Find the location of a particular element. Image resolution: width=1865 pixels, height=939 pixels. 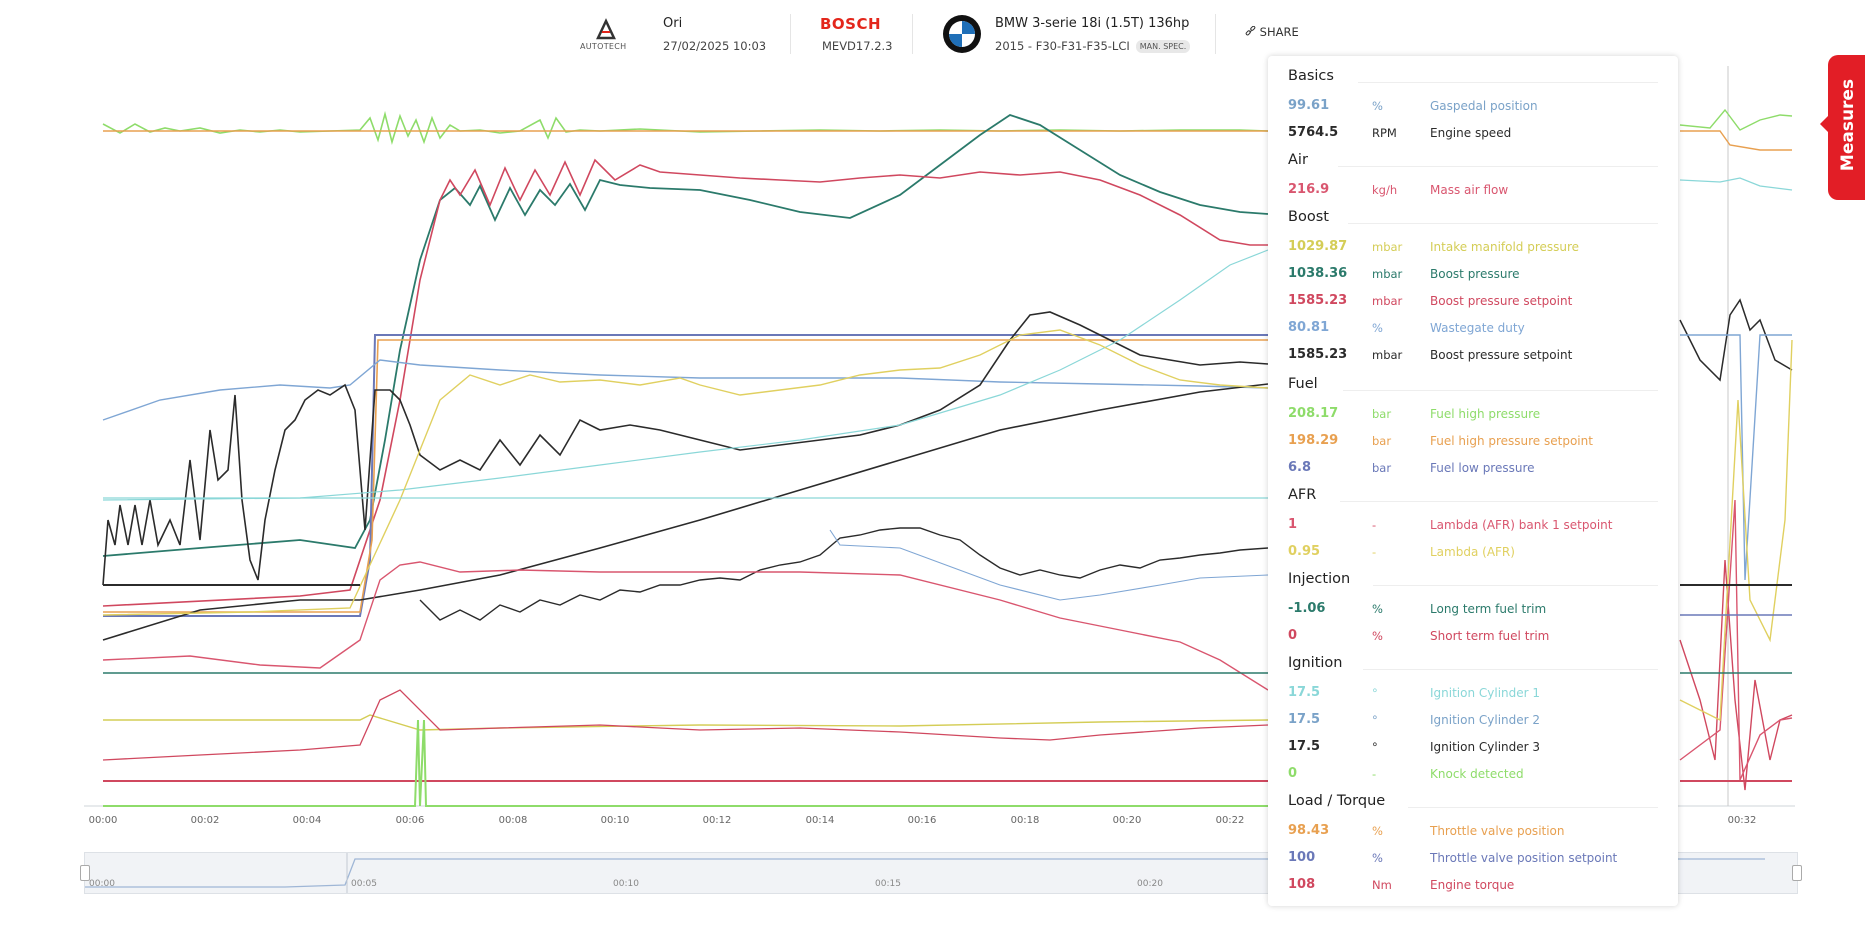

measure-row: -1.06 % Long term fuel trim is located at coordinates (1478, 609).